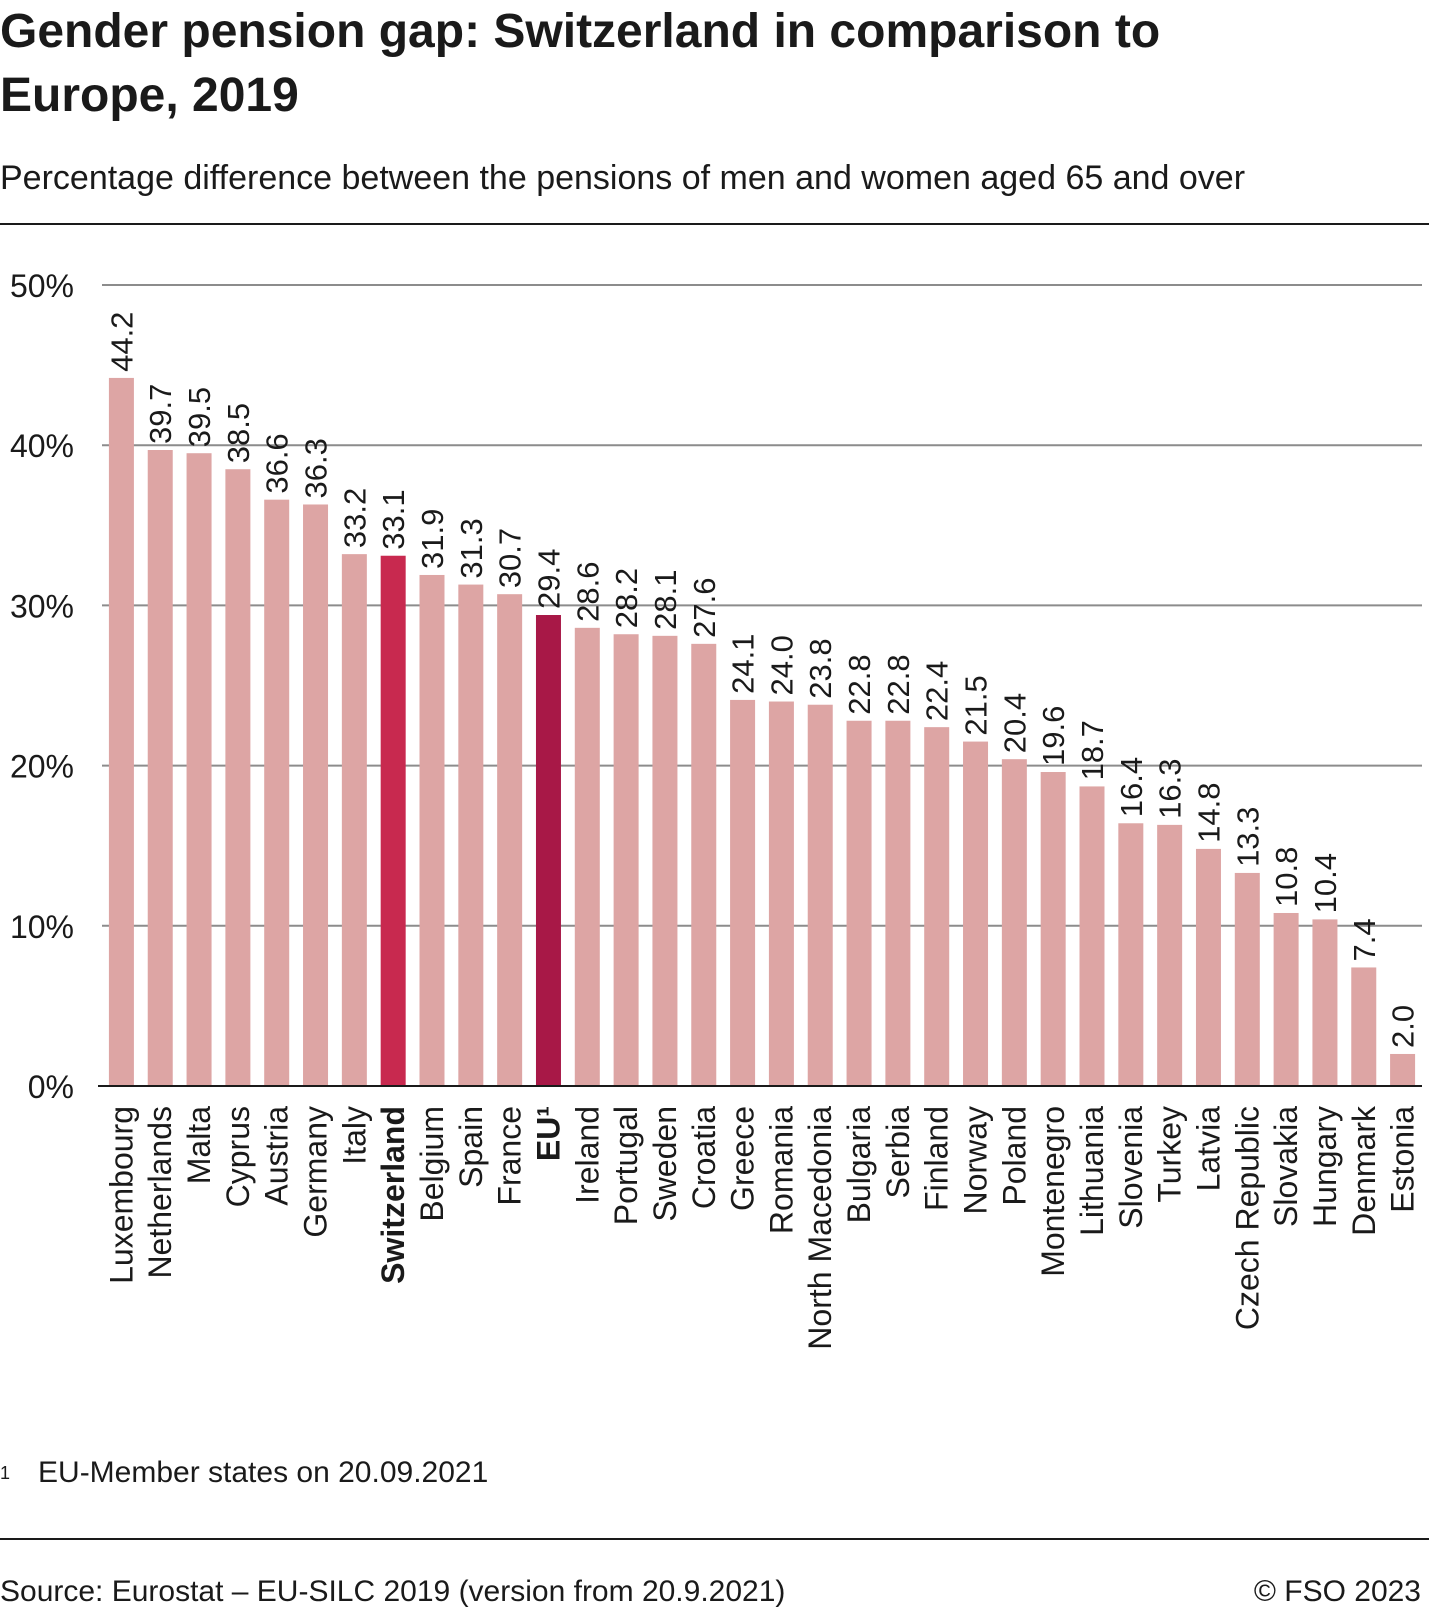 This screenshot has height=1611, width=1429. Describe the element at coordinates (471, 548) in the screenshot. I see `bar-value-label: 31.3` at that location.